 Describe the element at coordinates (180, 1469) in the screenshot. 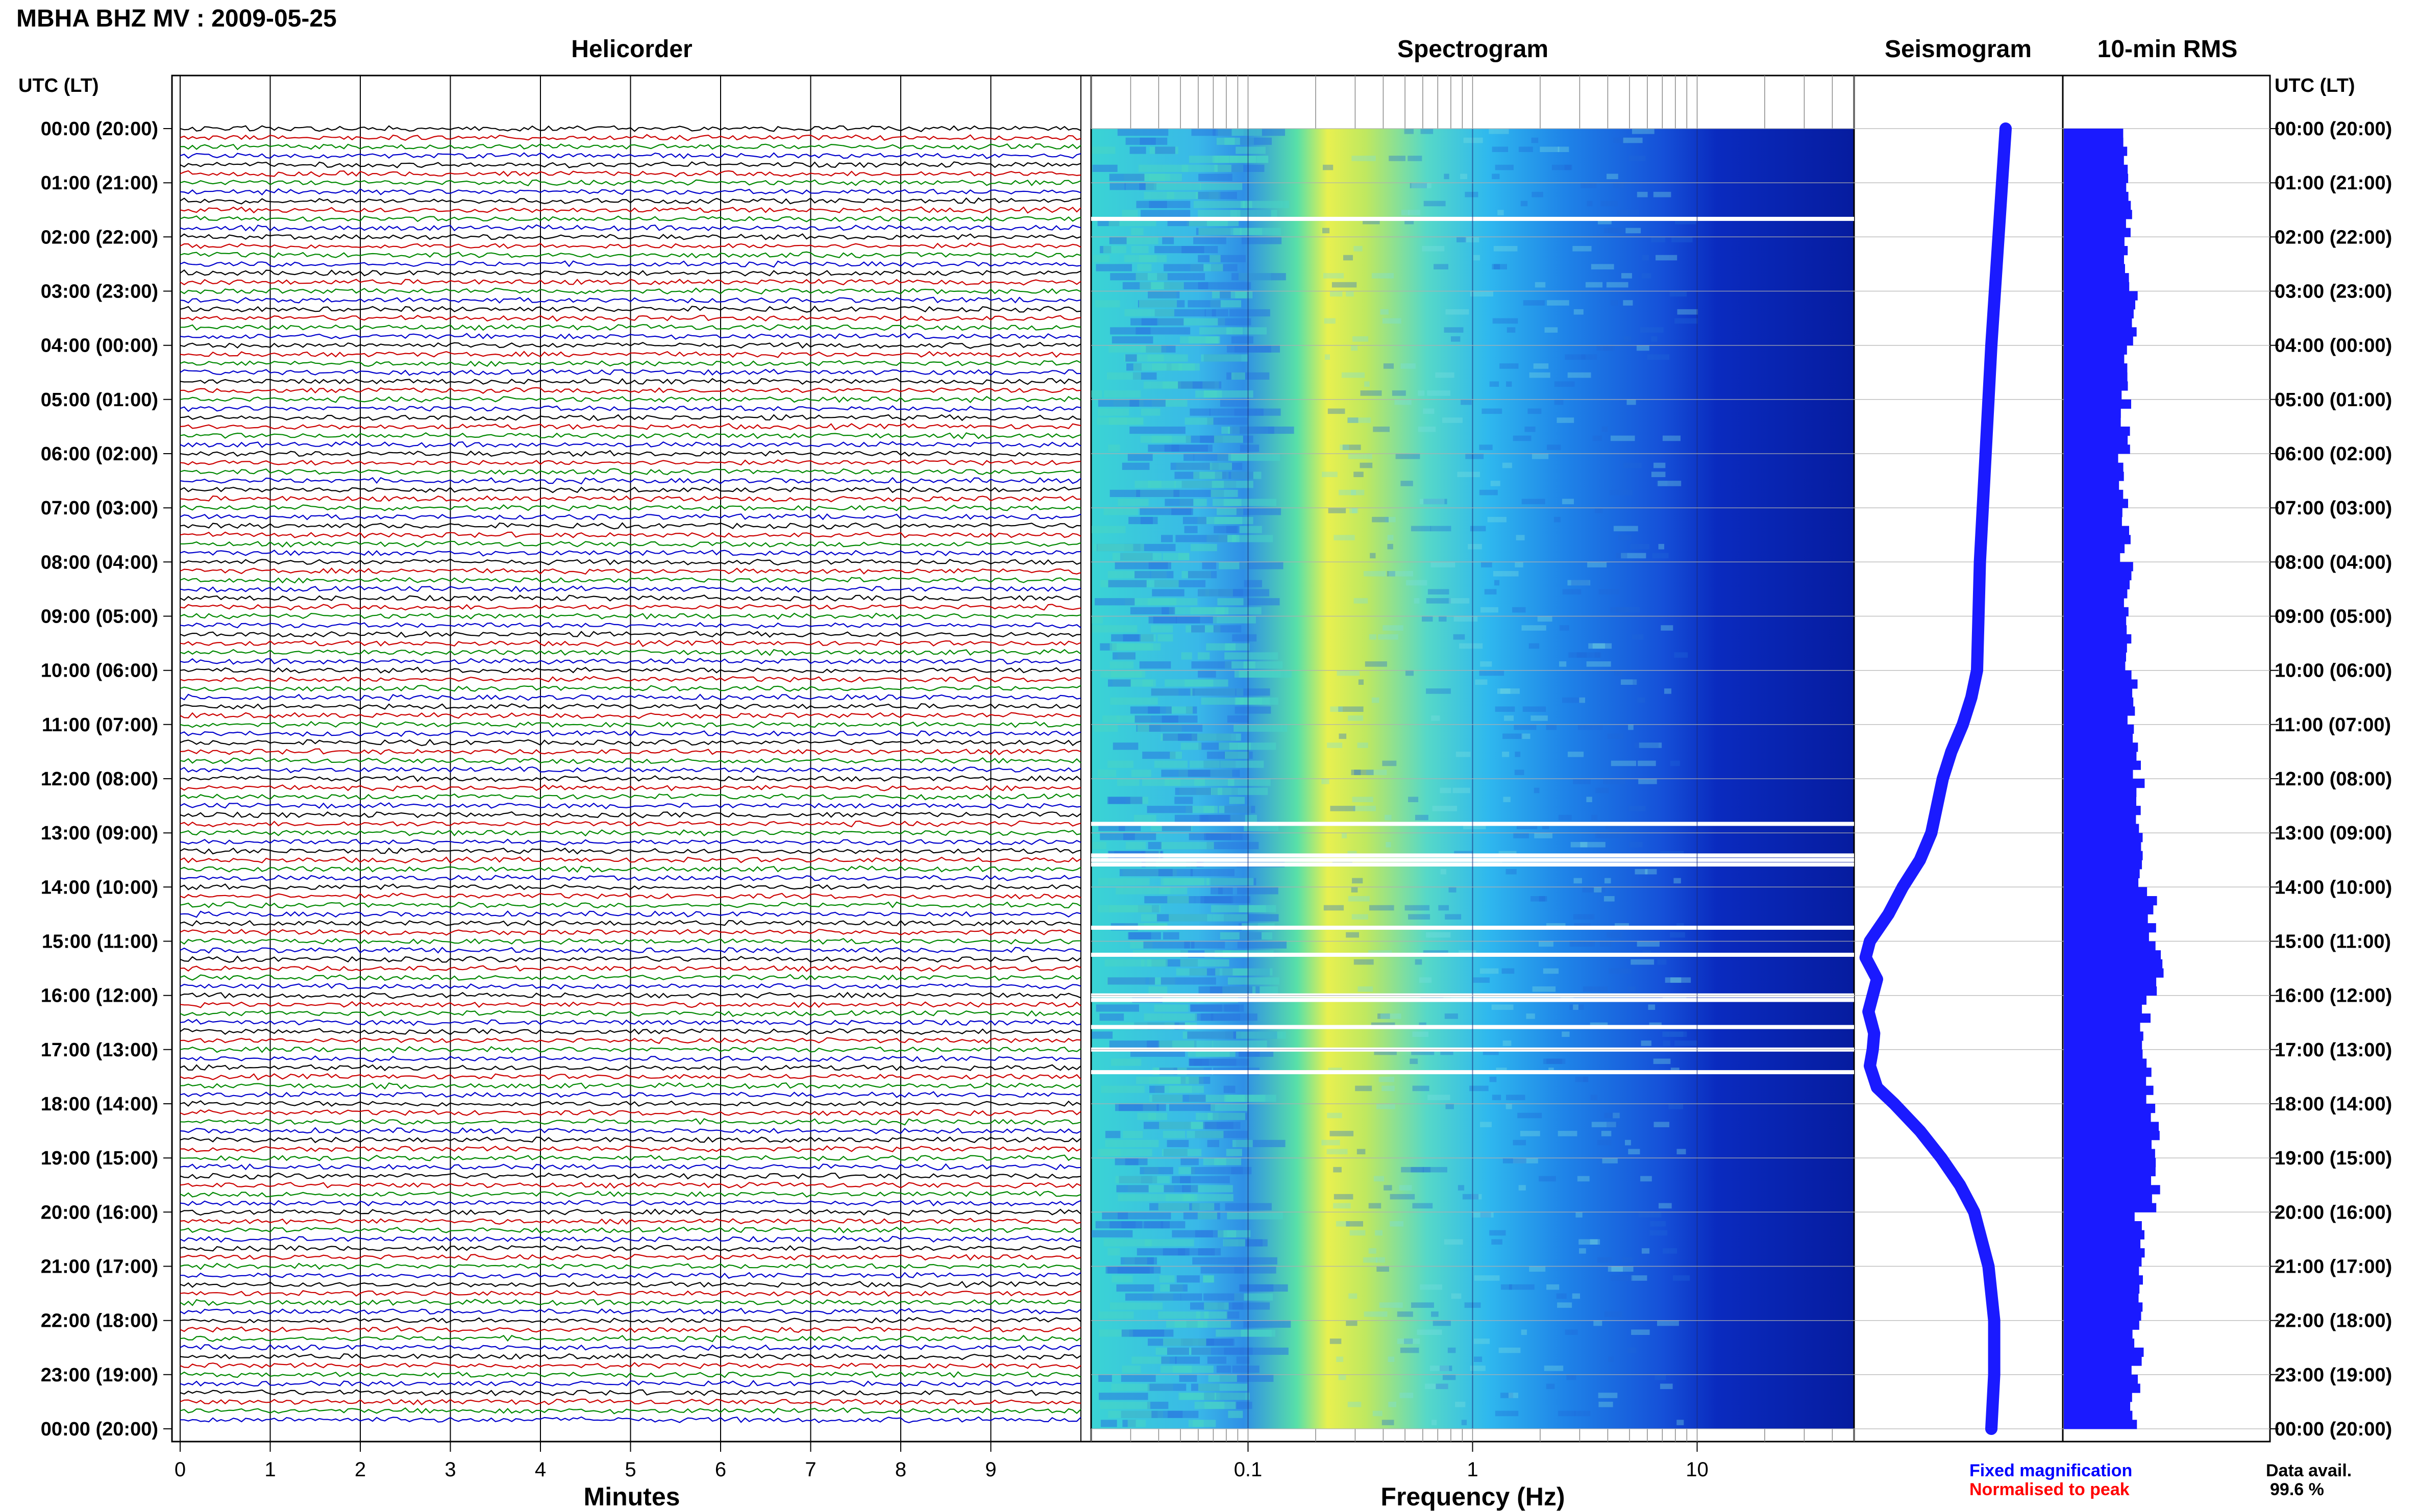

I see `minute-tick-label: 0` at that location.